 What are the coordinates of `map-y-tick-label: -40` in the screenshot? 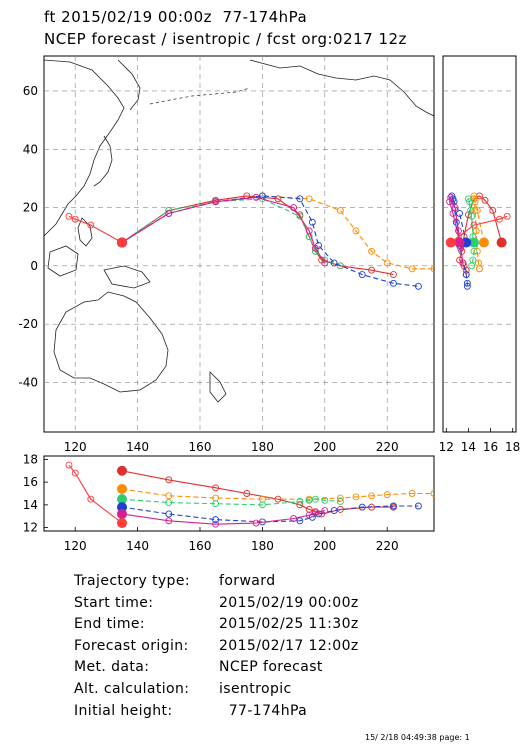 It's located at (28, 382).